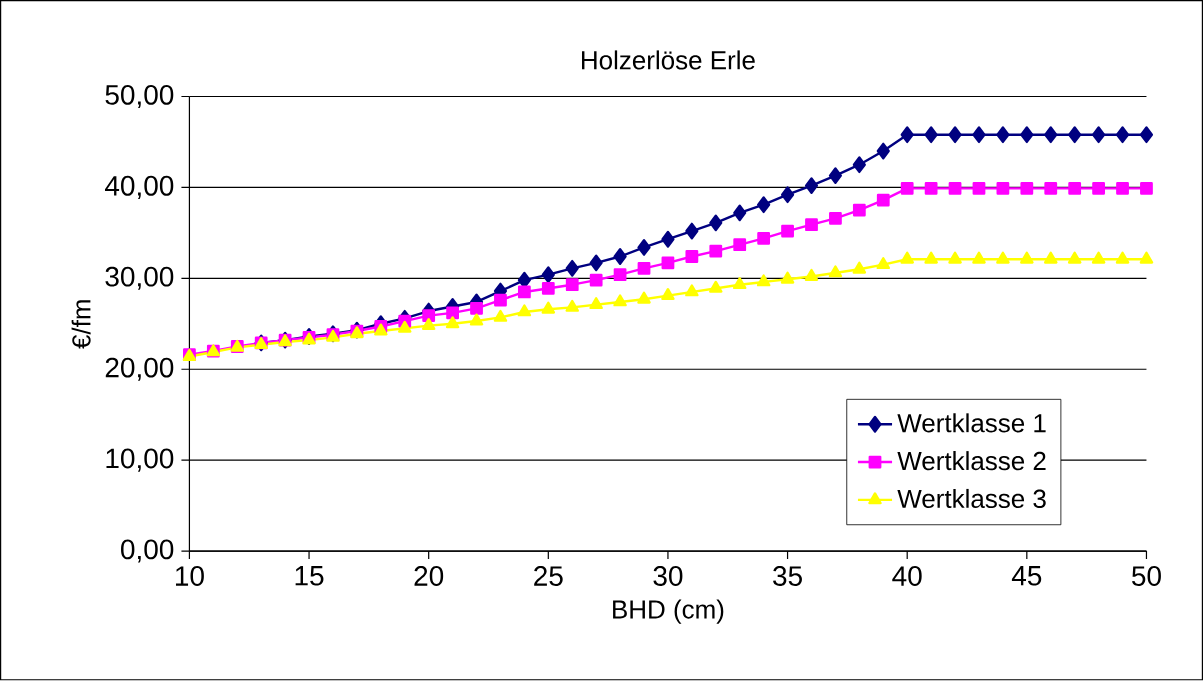 The width and height of the screenshot is (1203, 681). What do you see at coordinates (429, 576) in the screenshot?
I see `x-tick-label: 20` at bounding box center [429, 576].